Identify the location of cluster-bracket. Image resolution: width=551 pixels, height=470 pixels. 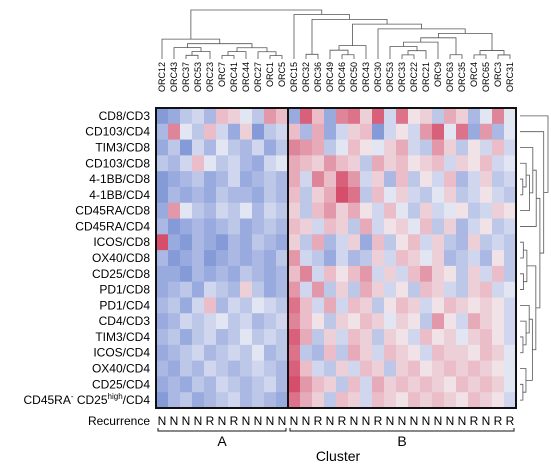
(222, 430).